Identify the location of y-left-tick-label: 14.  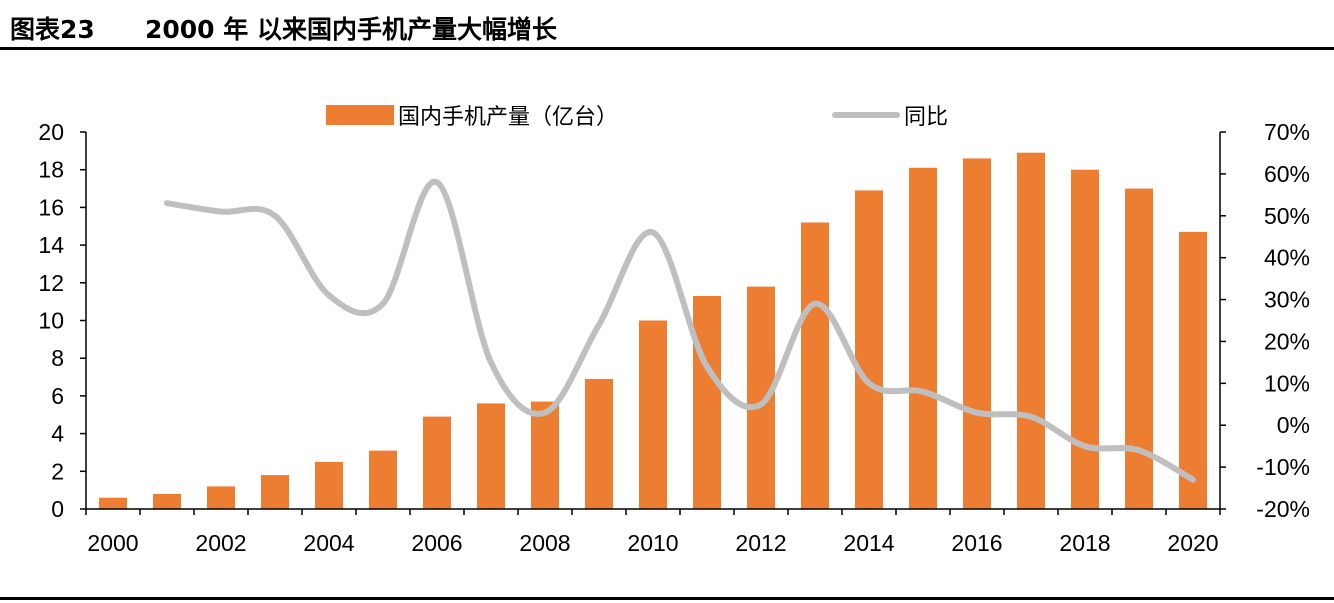
(51, 245).